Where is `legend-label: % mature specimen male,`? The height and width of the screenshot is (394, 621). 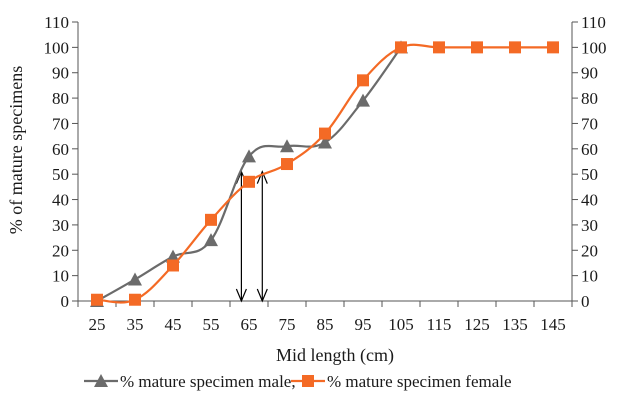 legend-label: % mature specimen male, is located at coordinates (208, 381).